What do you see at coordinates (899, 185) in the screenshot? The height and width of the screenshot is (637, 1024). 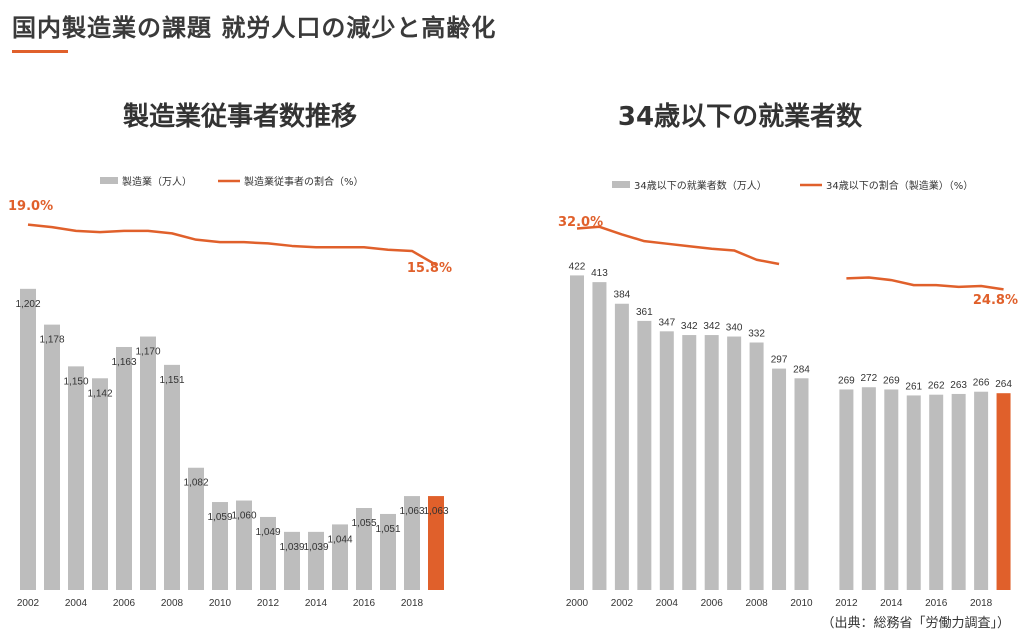 I see `legend-label: 34歳以下の割合（製造業）（%）` at bounding box center [899, 185].